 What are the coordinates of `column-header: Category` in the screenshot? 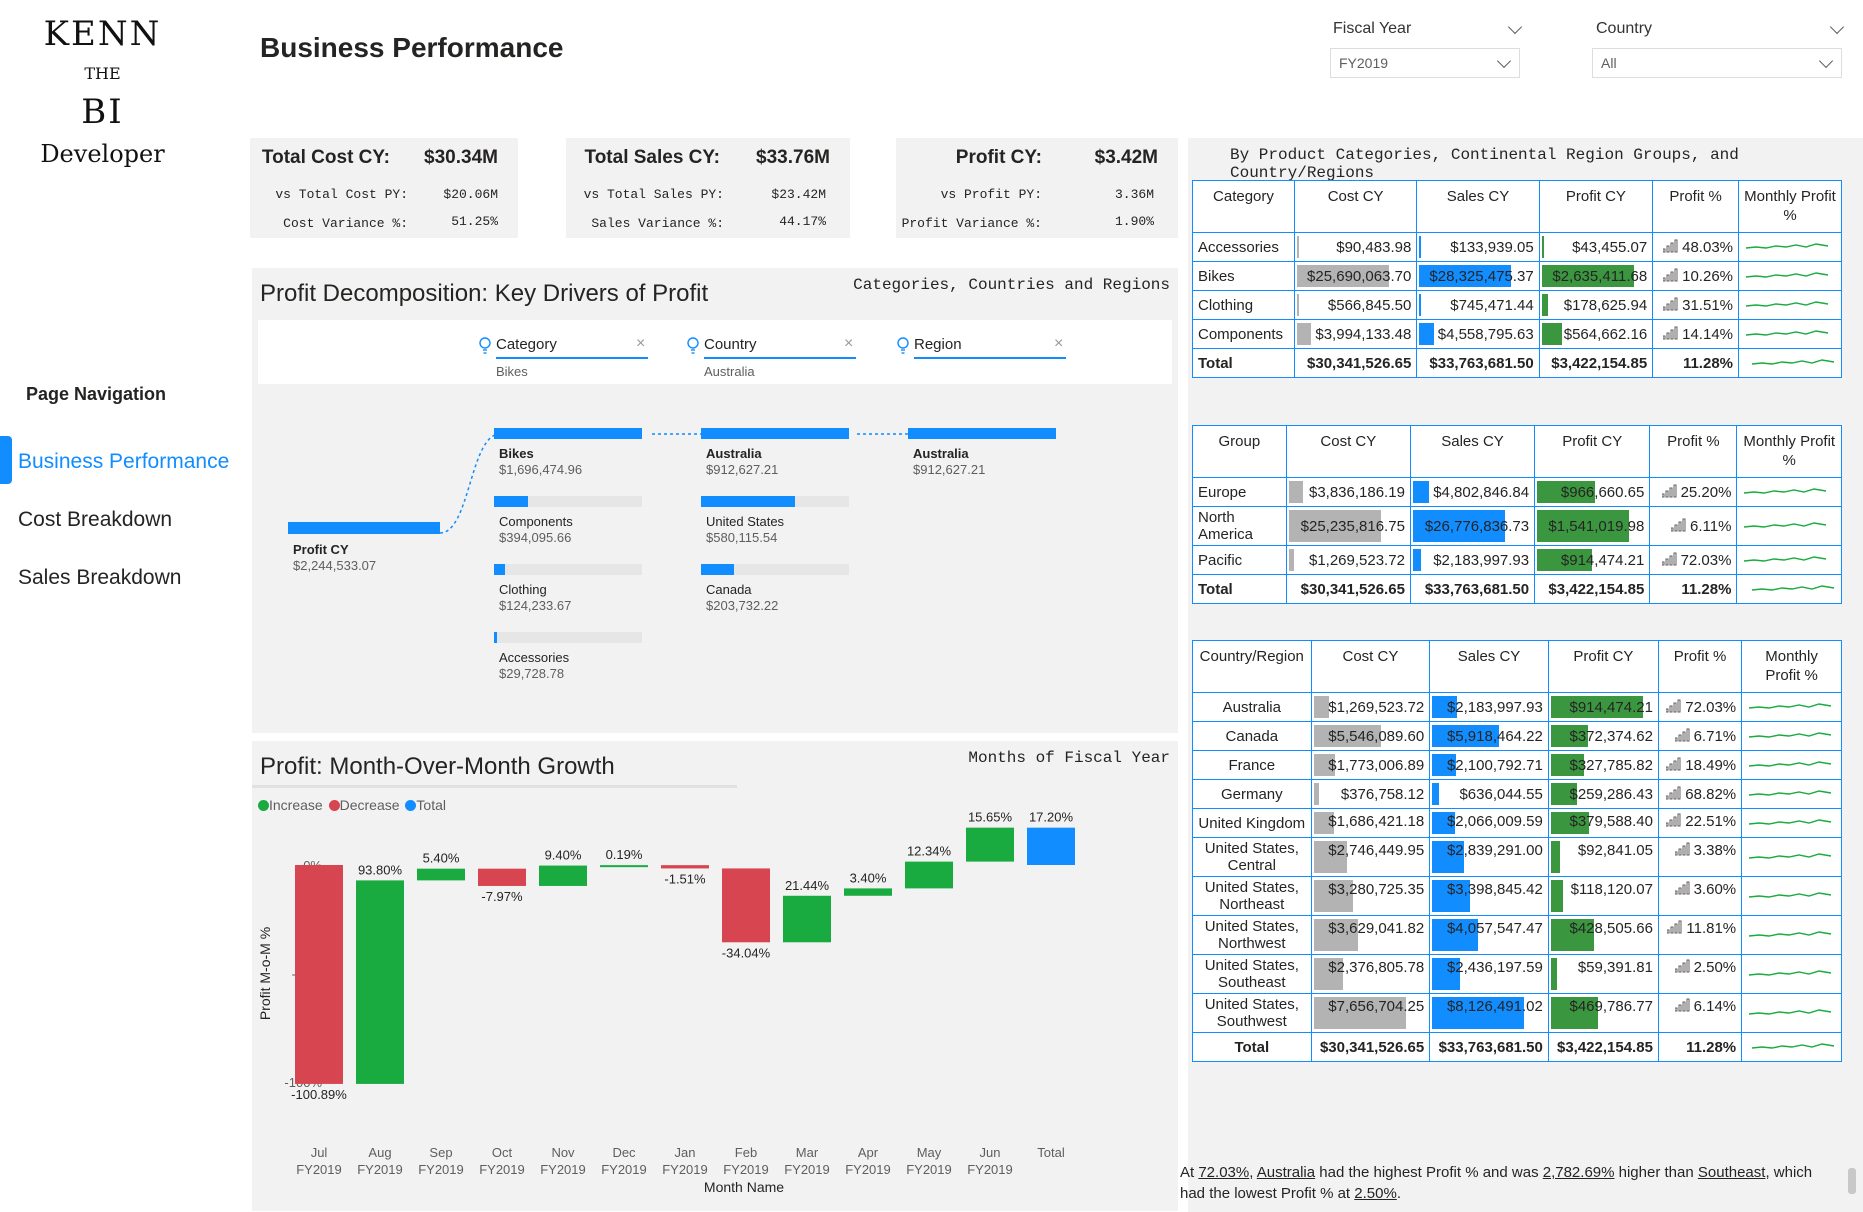 It's located at (1243, 206).